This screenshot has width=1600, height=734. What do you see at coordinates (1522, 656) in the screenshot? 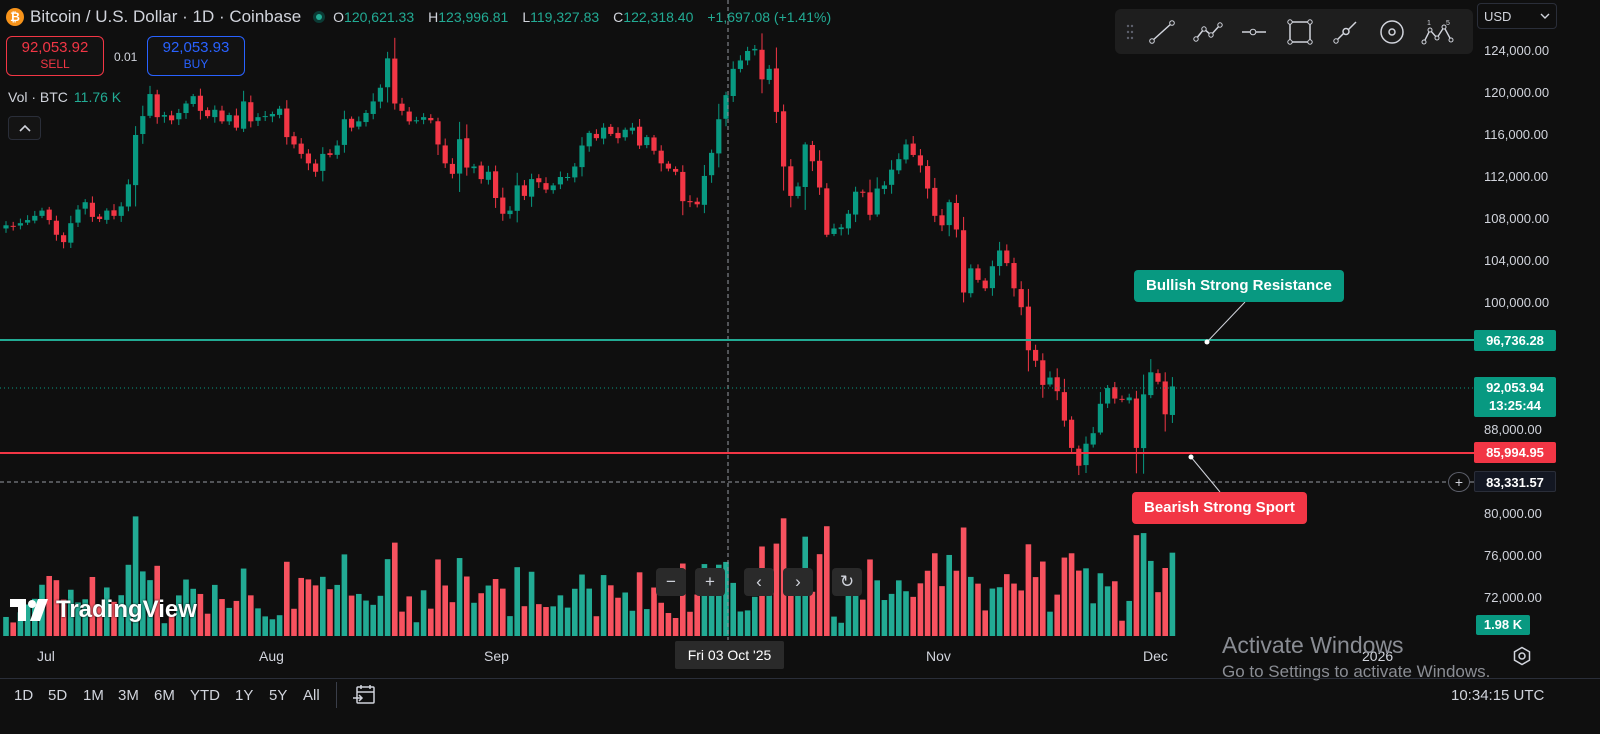
I see `settings-gear-icon` at bounding box center [1522, 656].